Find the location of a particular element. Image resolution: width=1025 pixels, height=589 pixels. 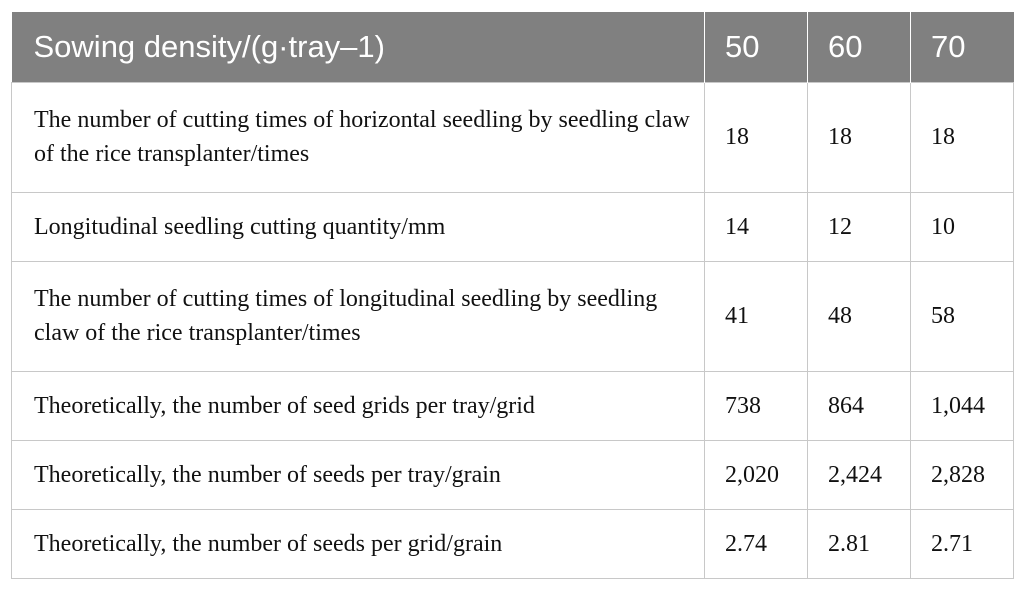

cell-value: 10 is located at coordinates (962, 226).